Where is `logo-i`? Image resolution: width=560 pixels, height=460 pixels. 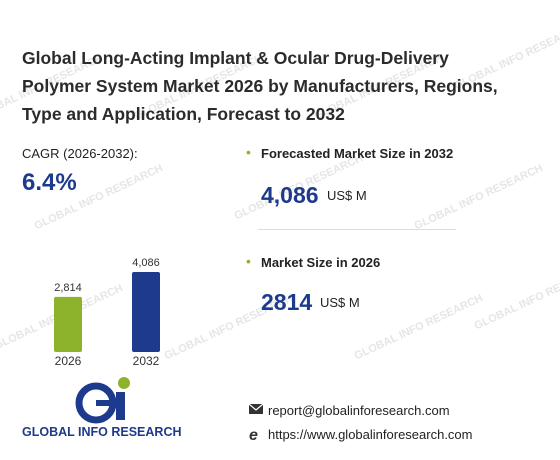 logo-i is located at coordinates (120, 406).